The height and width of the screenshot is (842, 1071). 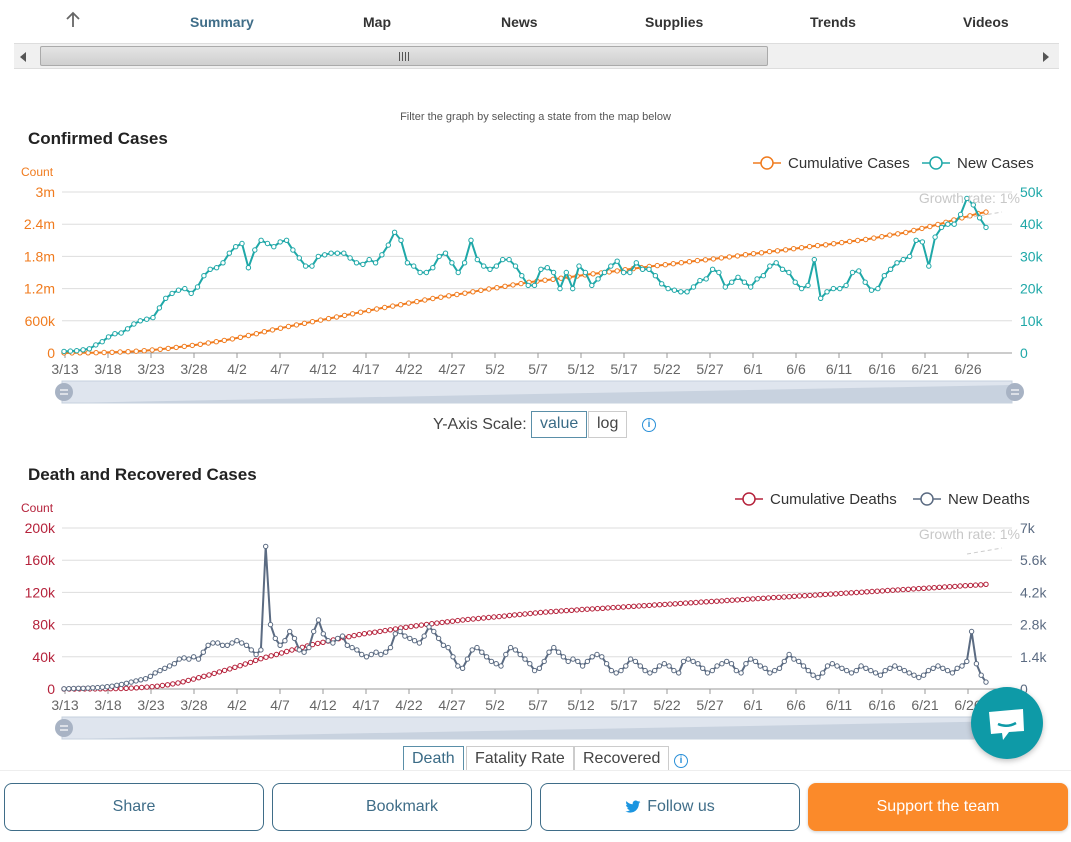 What do you see at coordinates (433, 759) in the screenshot?
I see `tab-death: Death` at bounding box center [433, 759].